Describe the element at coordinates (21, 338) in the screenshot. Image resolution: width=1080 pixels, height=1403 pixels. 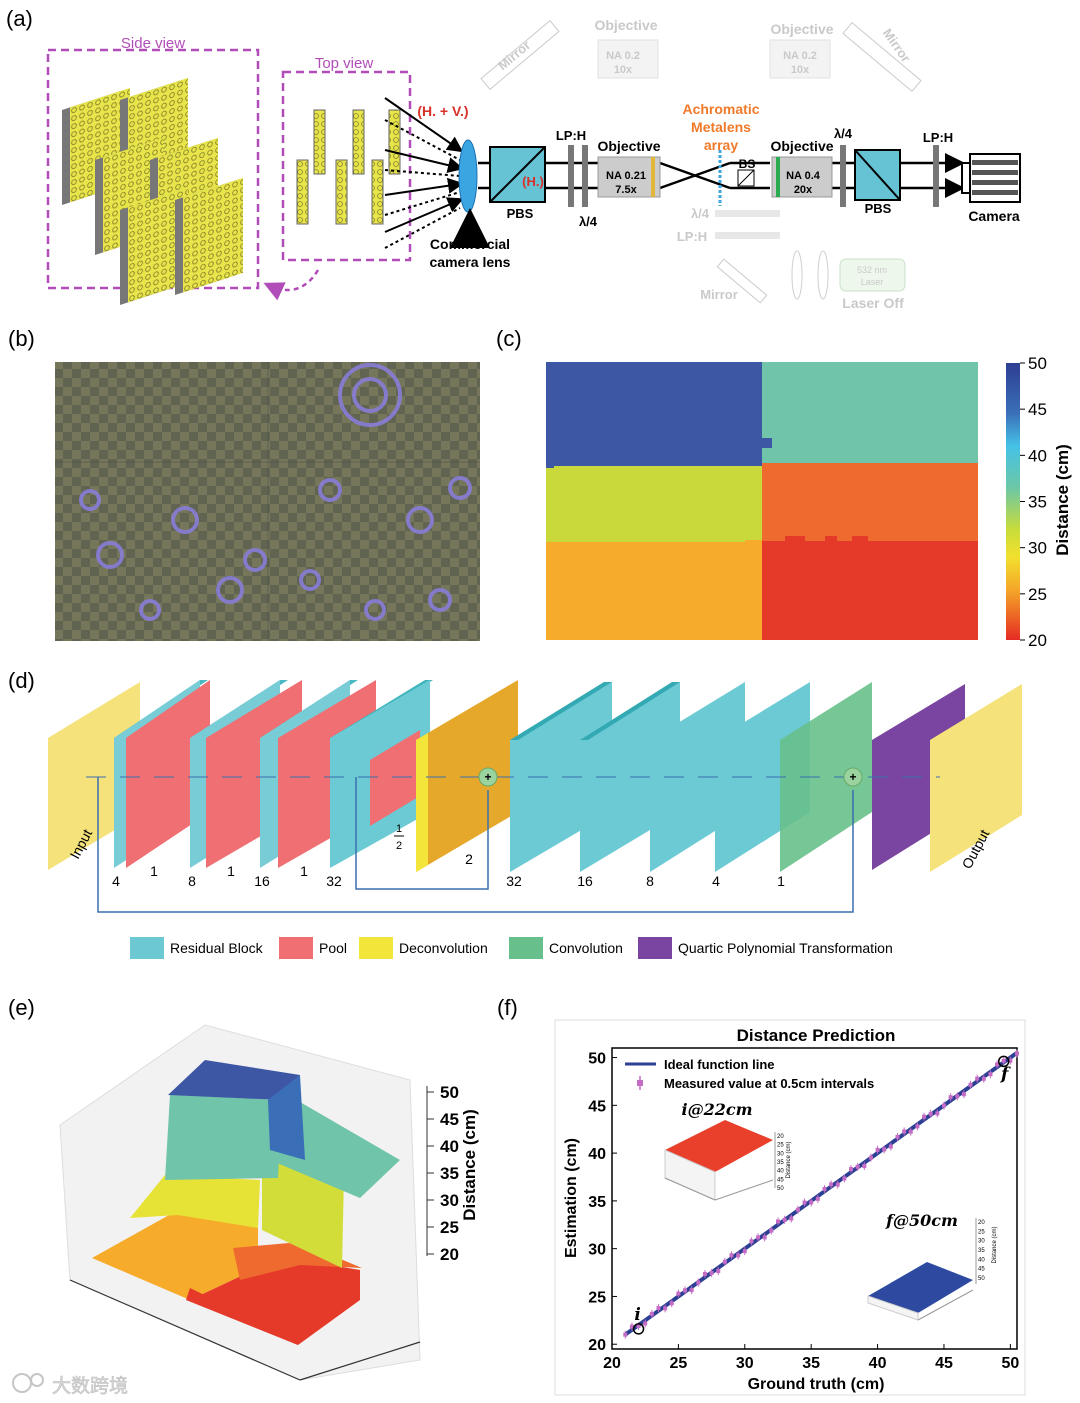
I see `panel-b-letter: (b)` at that location.